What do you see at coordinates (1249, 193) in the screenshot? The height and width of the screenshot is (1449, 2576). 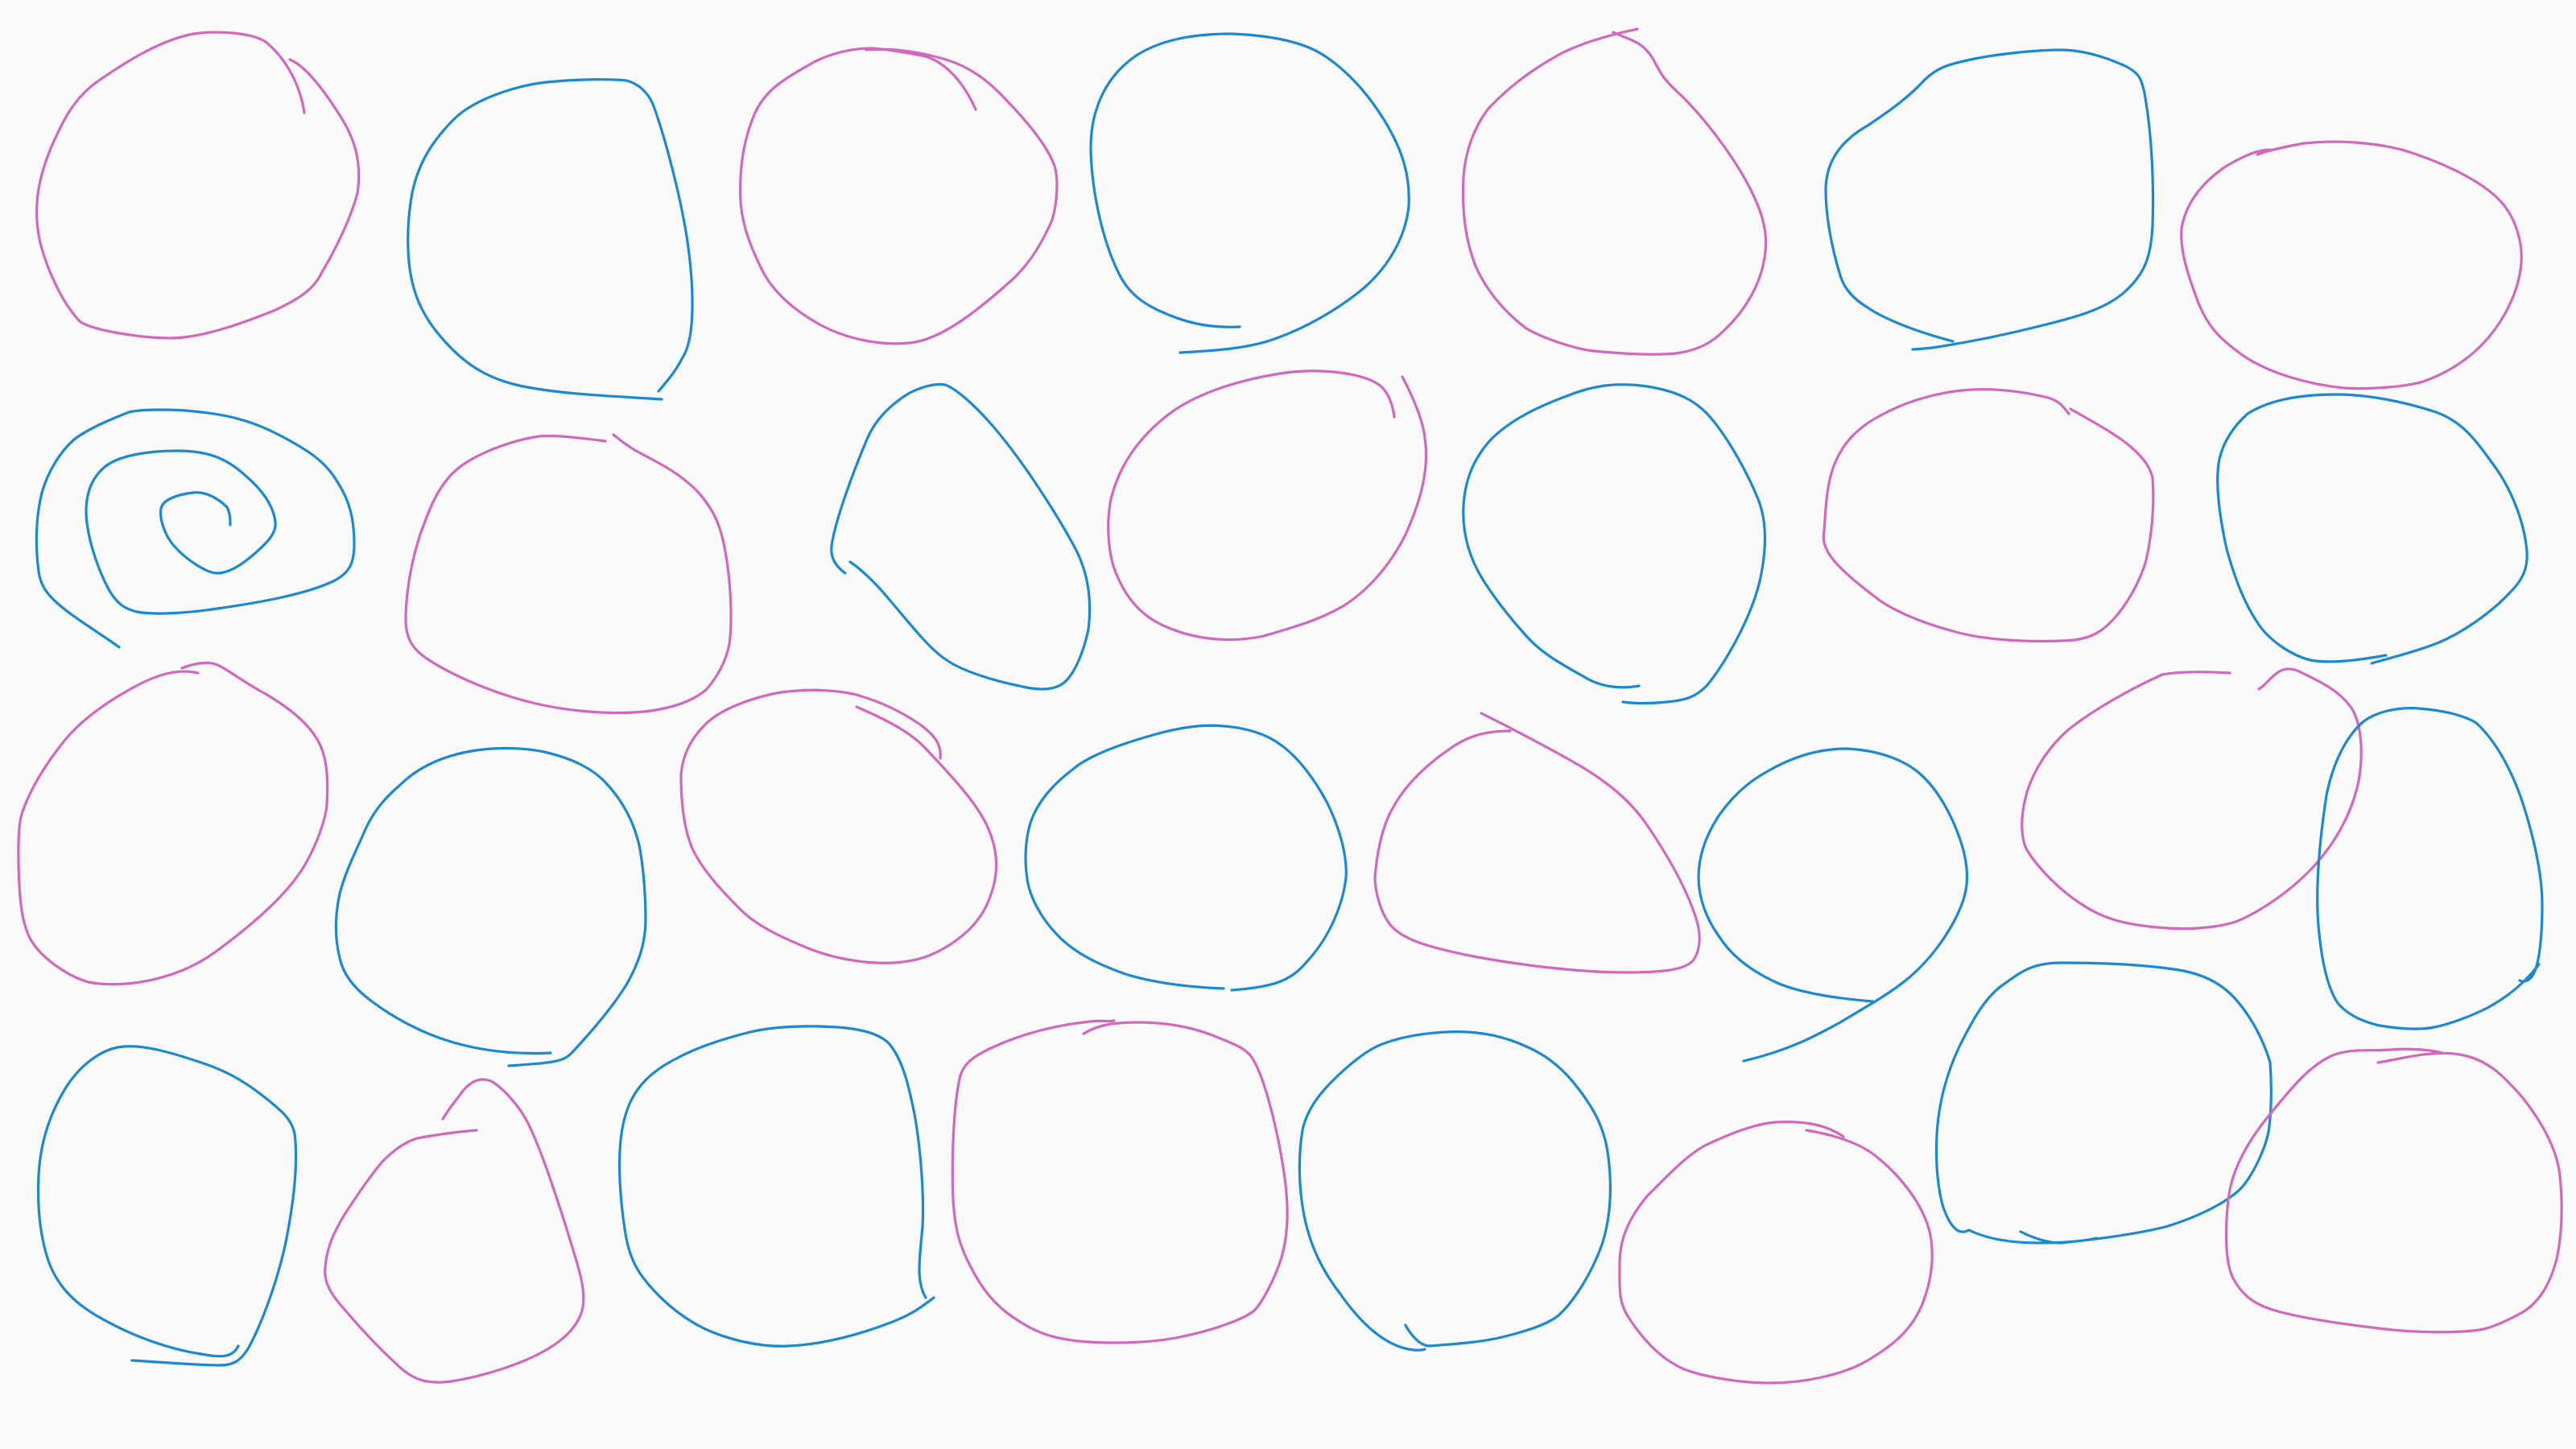 I see `loop-shape-r1c4` at bounding box center [1249, 193].